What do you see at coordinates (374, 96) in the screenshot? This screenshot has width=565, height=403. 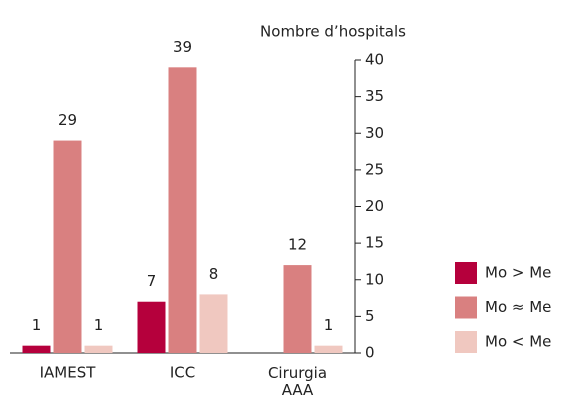 I see `y-tick-label: 35` at bounding box center [374, 96].